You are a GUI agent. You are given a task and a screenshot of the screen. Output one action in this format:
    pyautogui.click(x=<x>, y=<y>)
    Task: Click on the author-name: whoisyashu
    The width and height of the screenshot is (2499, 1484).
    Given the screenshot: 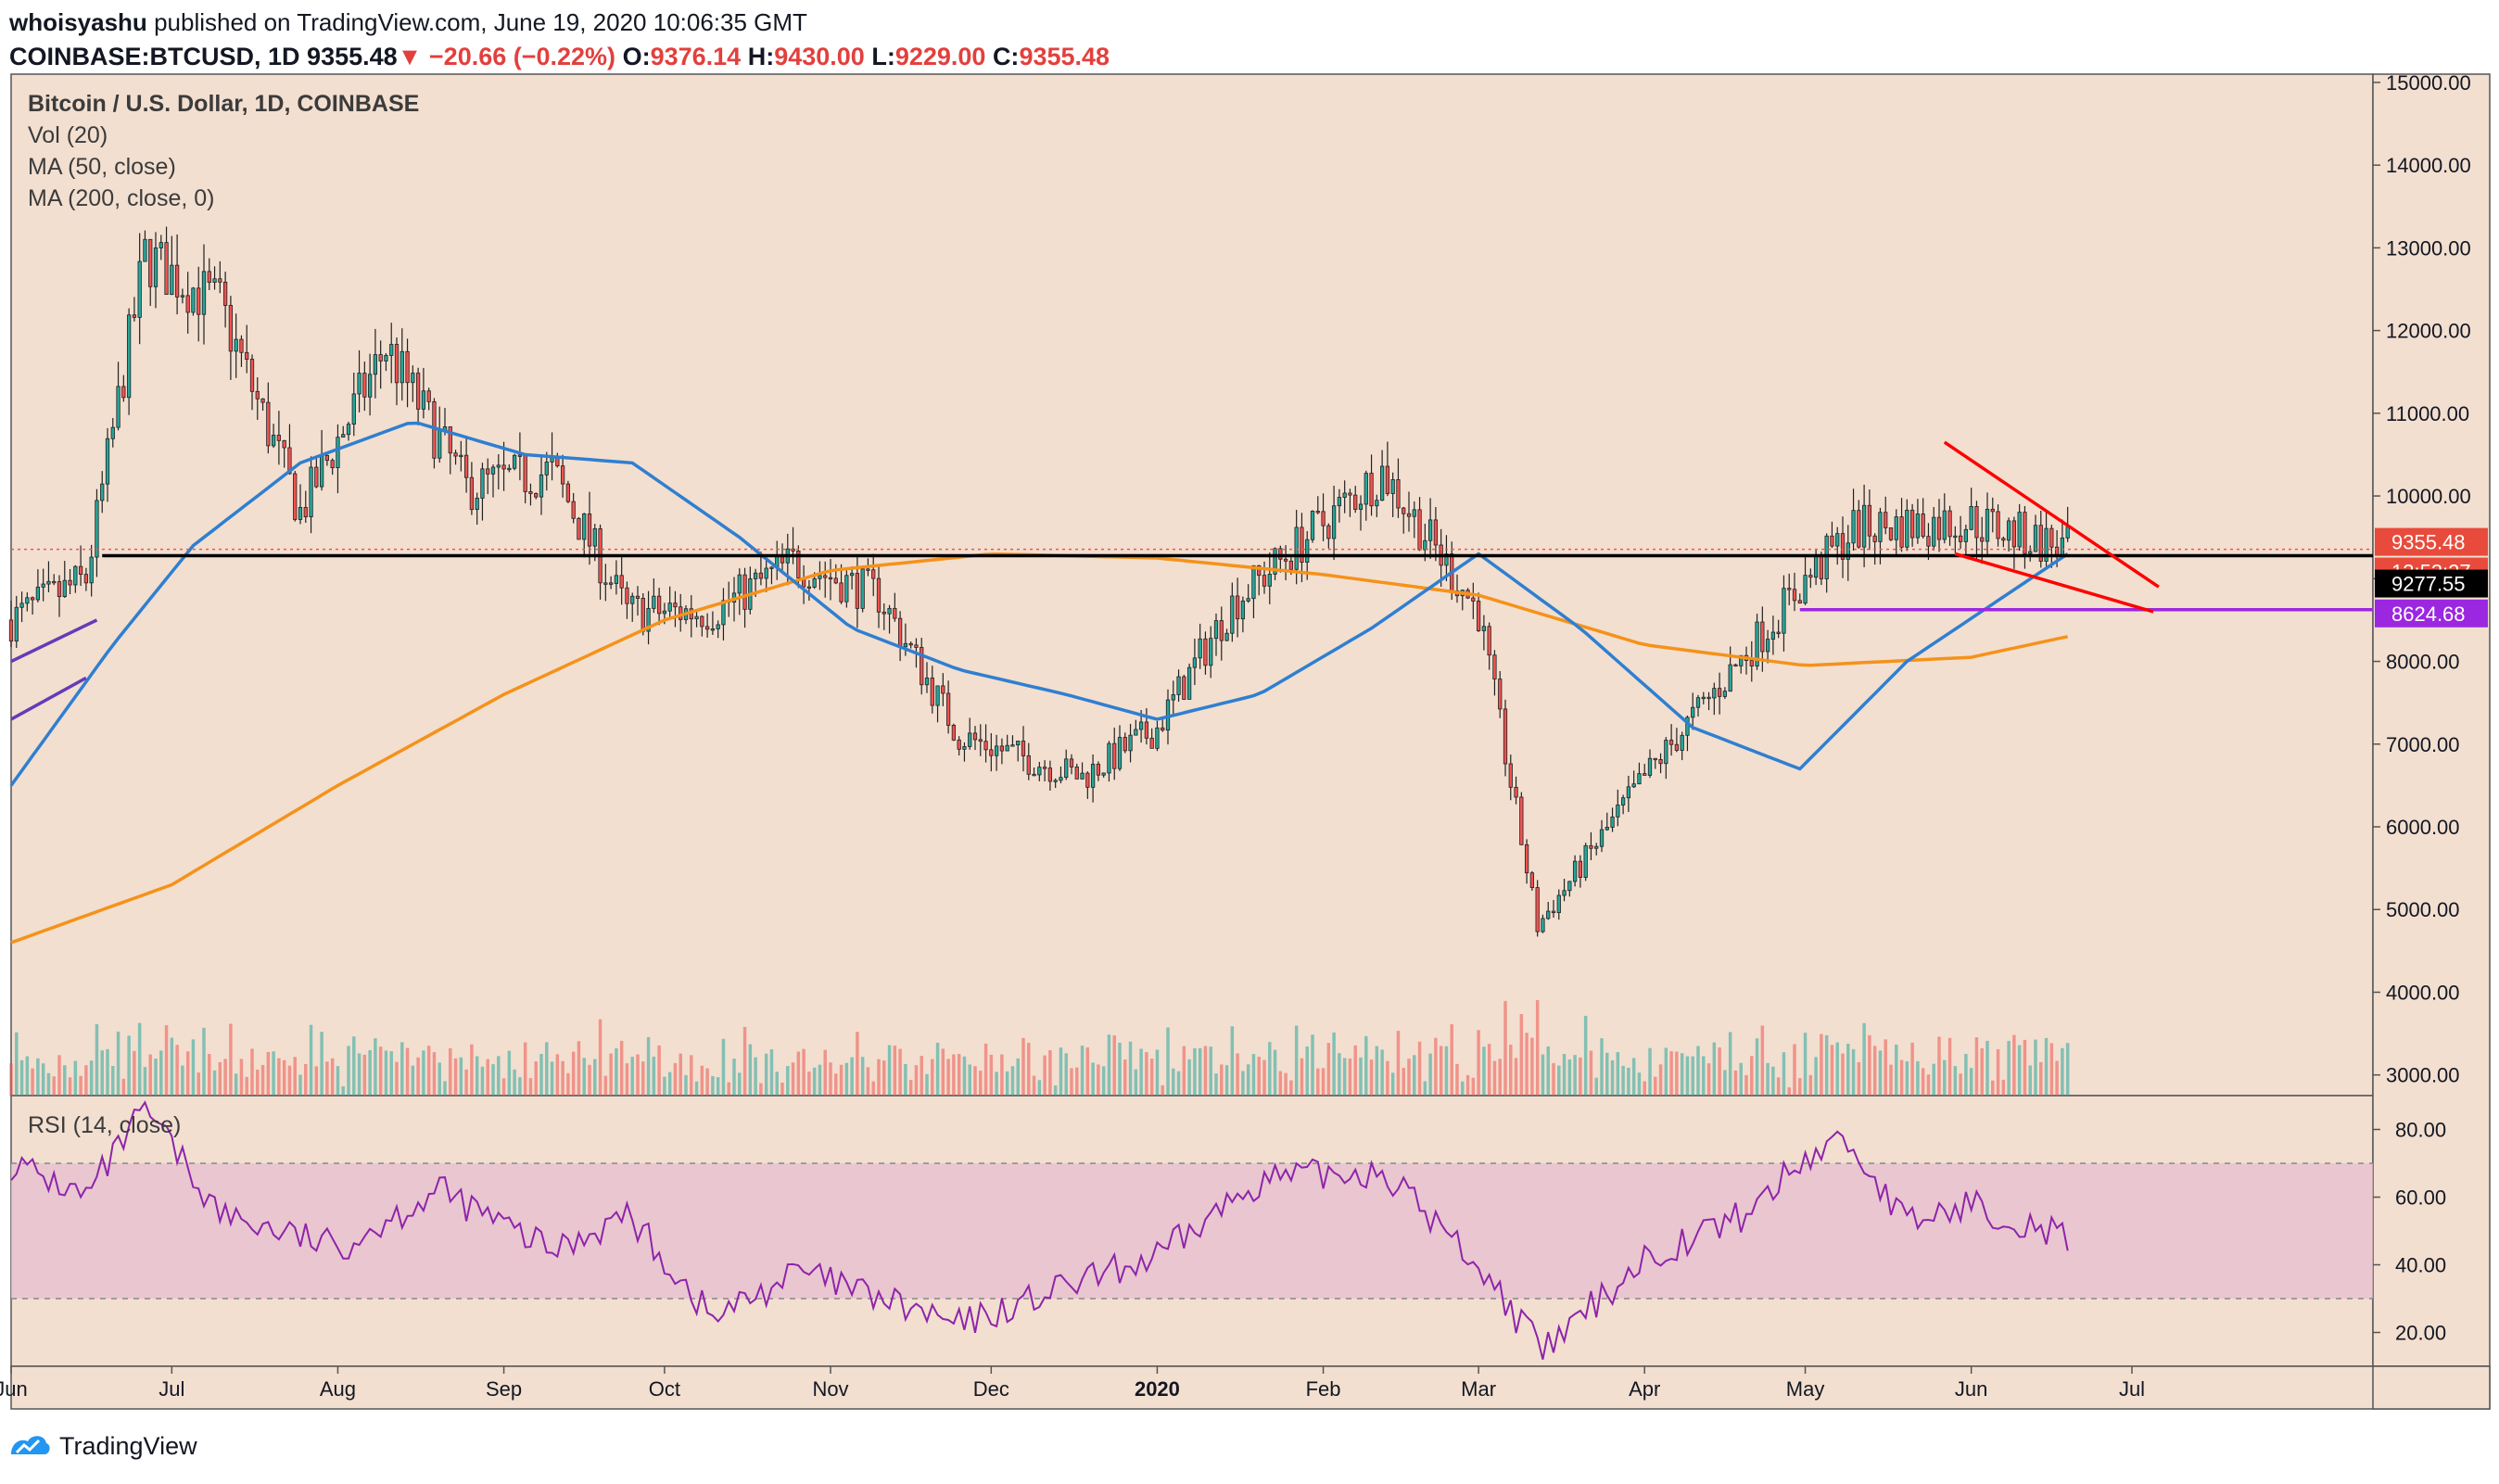 What is the action you would take?
    pyautogui.click(x=78, y=22)
    